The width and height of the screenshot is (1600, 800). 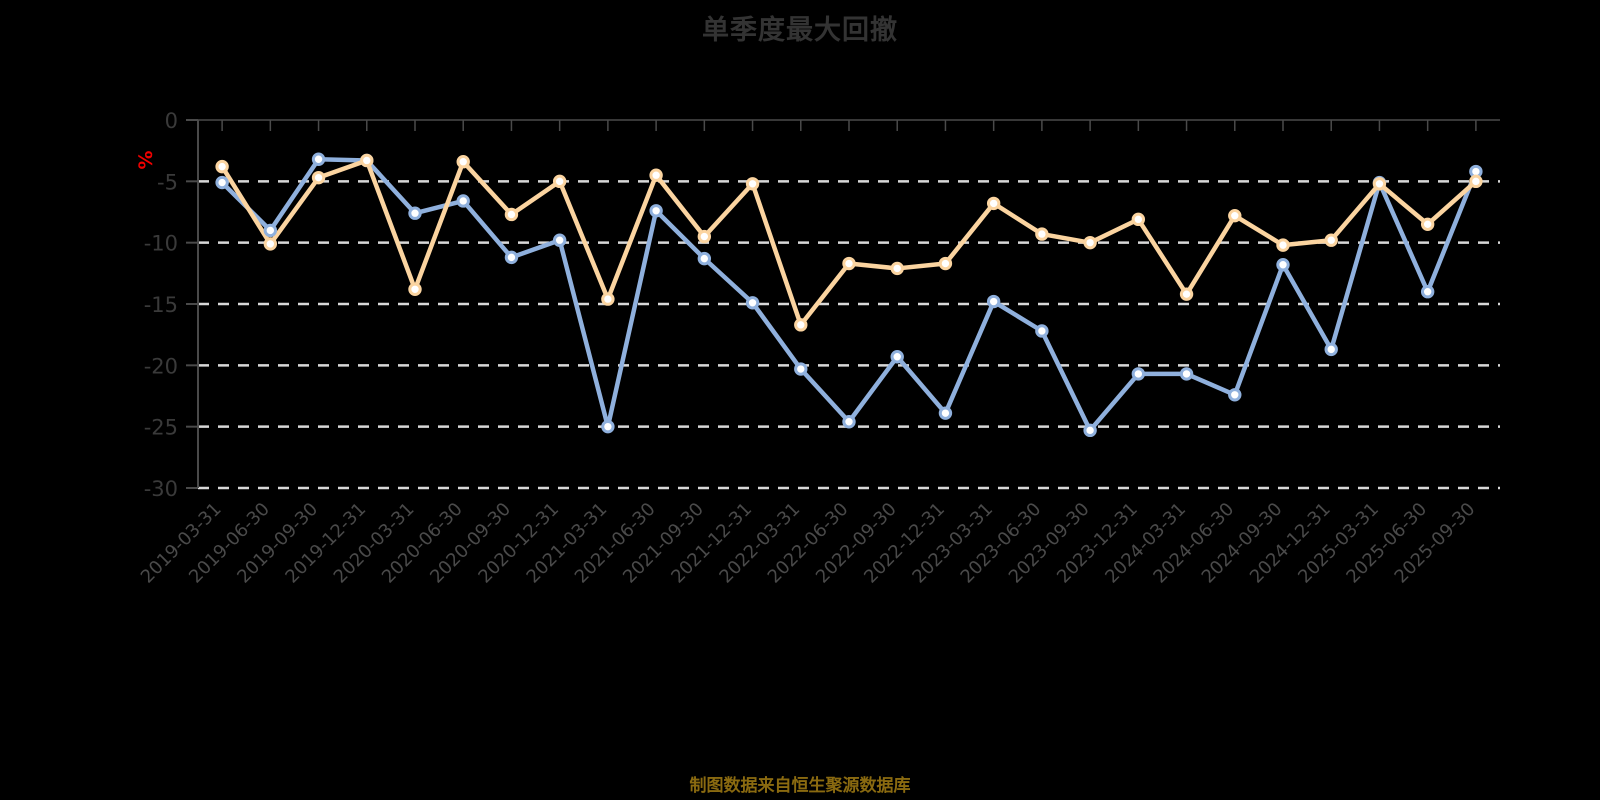 I want to click on y-axis-tick-label: -15, so click(x=161, y=305).